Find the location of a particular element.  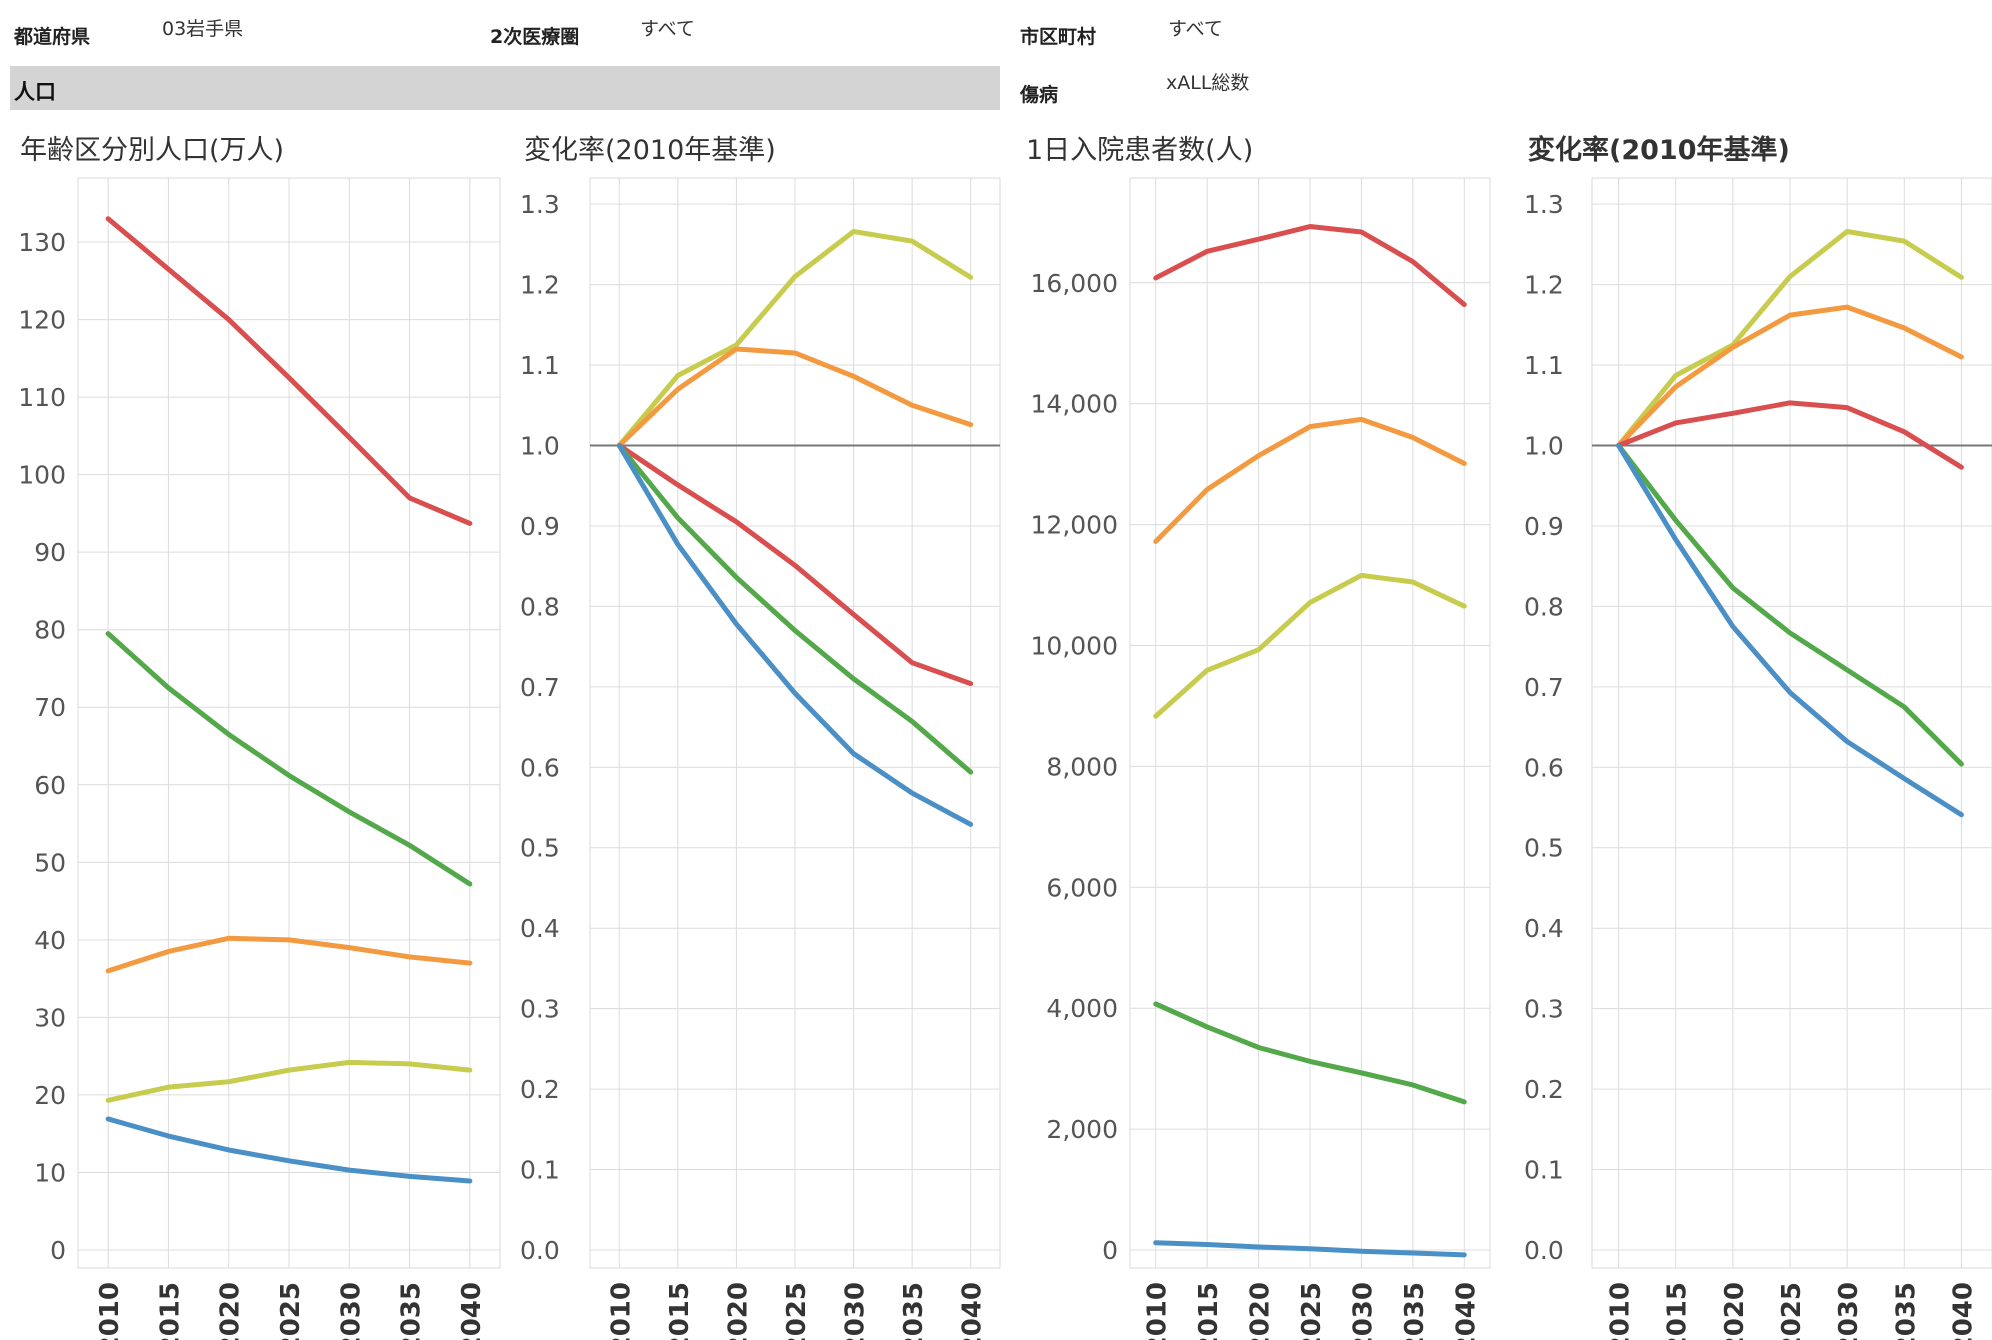

disease-label: 傷病 is located at coordinates (1039, 95).